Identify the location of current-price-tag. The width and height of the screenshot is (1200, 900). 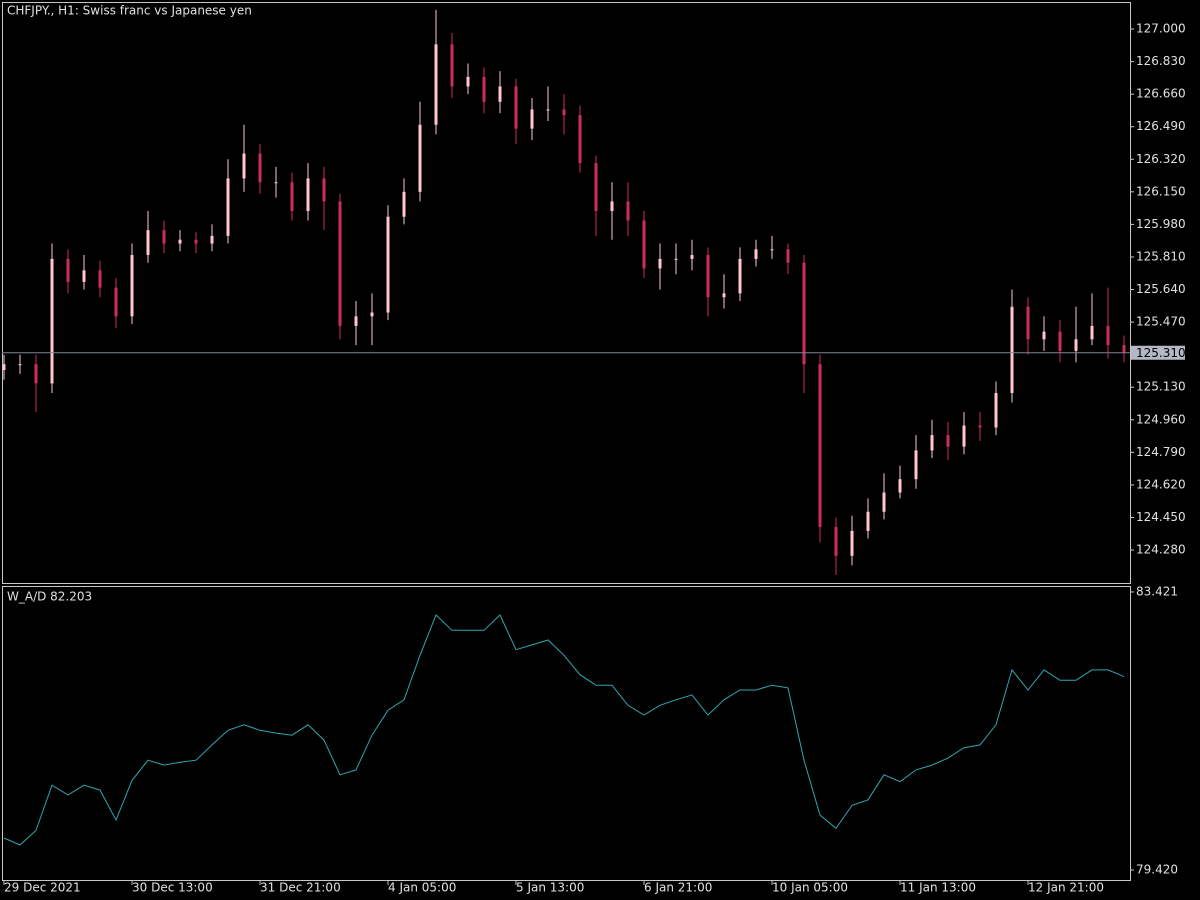
(1158, 352).